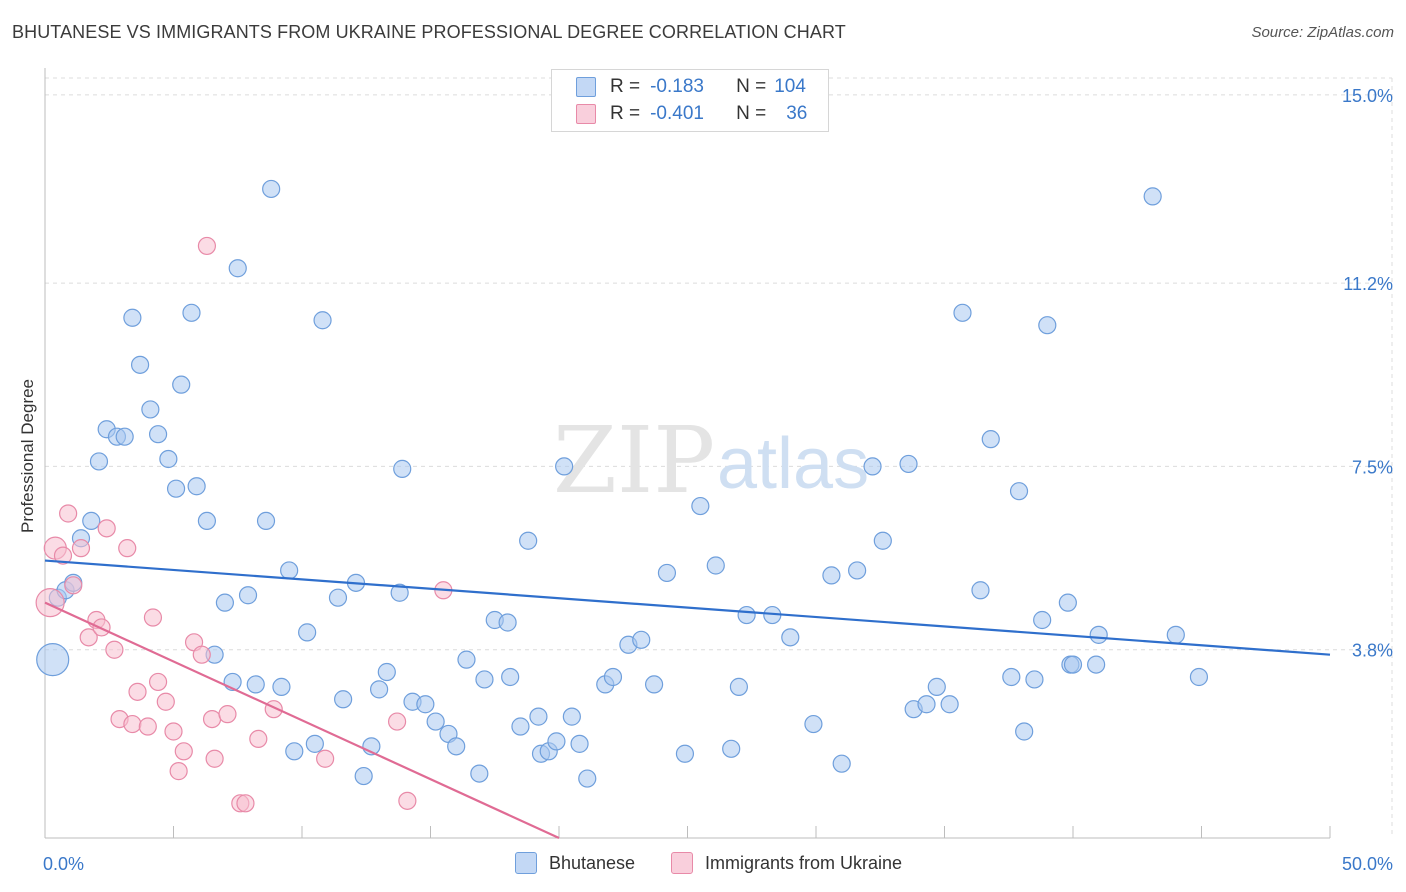  Describe the element at coordinates (625, 113) in the screenshot. I see `legend-r-label: R =` at that location.